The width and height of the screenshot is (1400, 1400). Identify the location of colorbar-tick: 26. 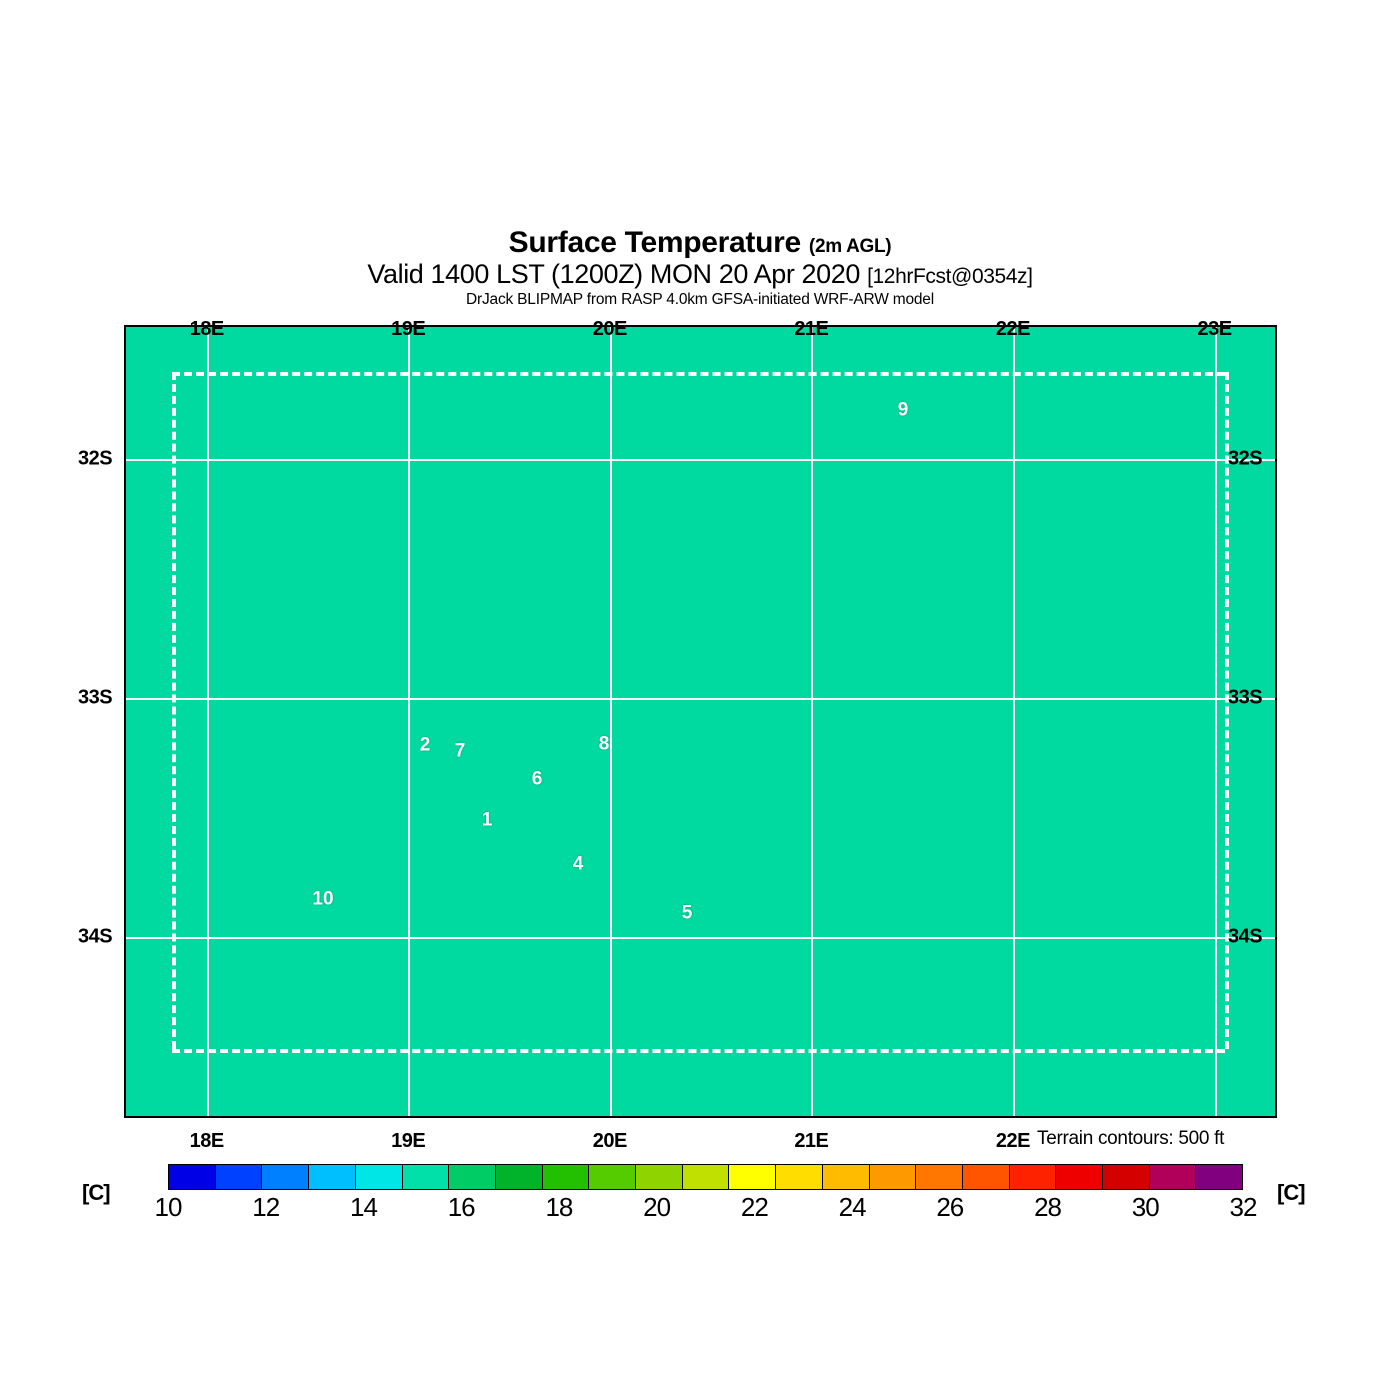
(950, 1207).